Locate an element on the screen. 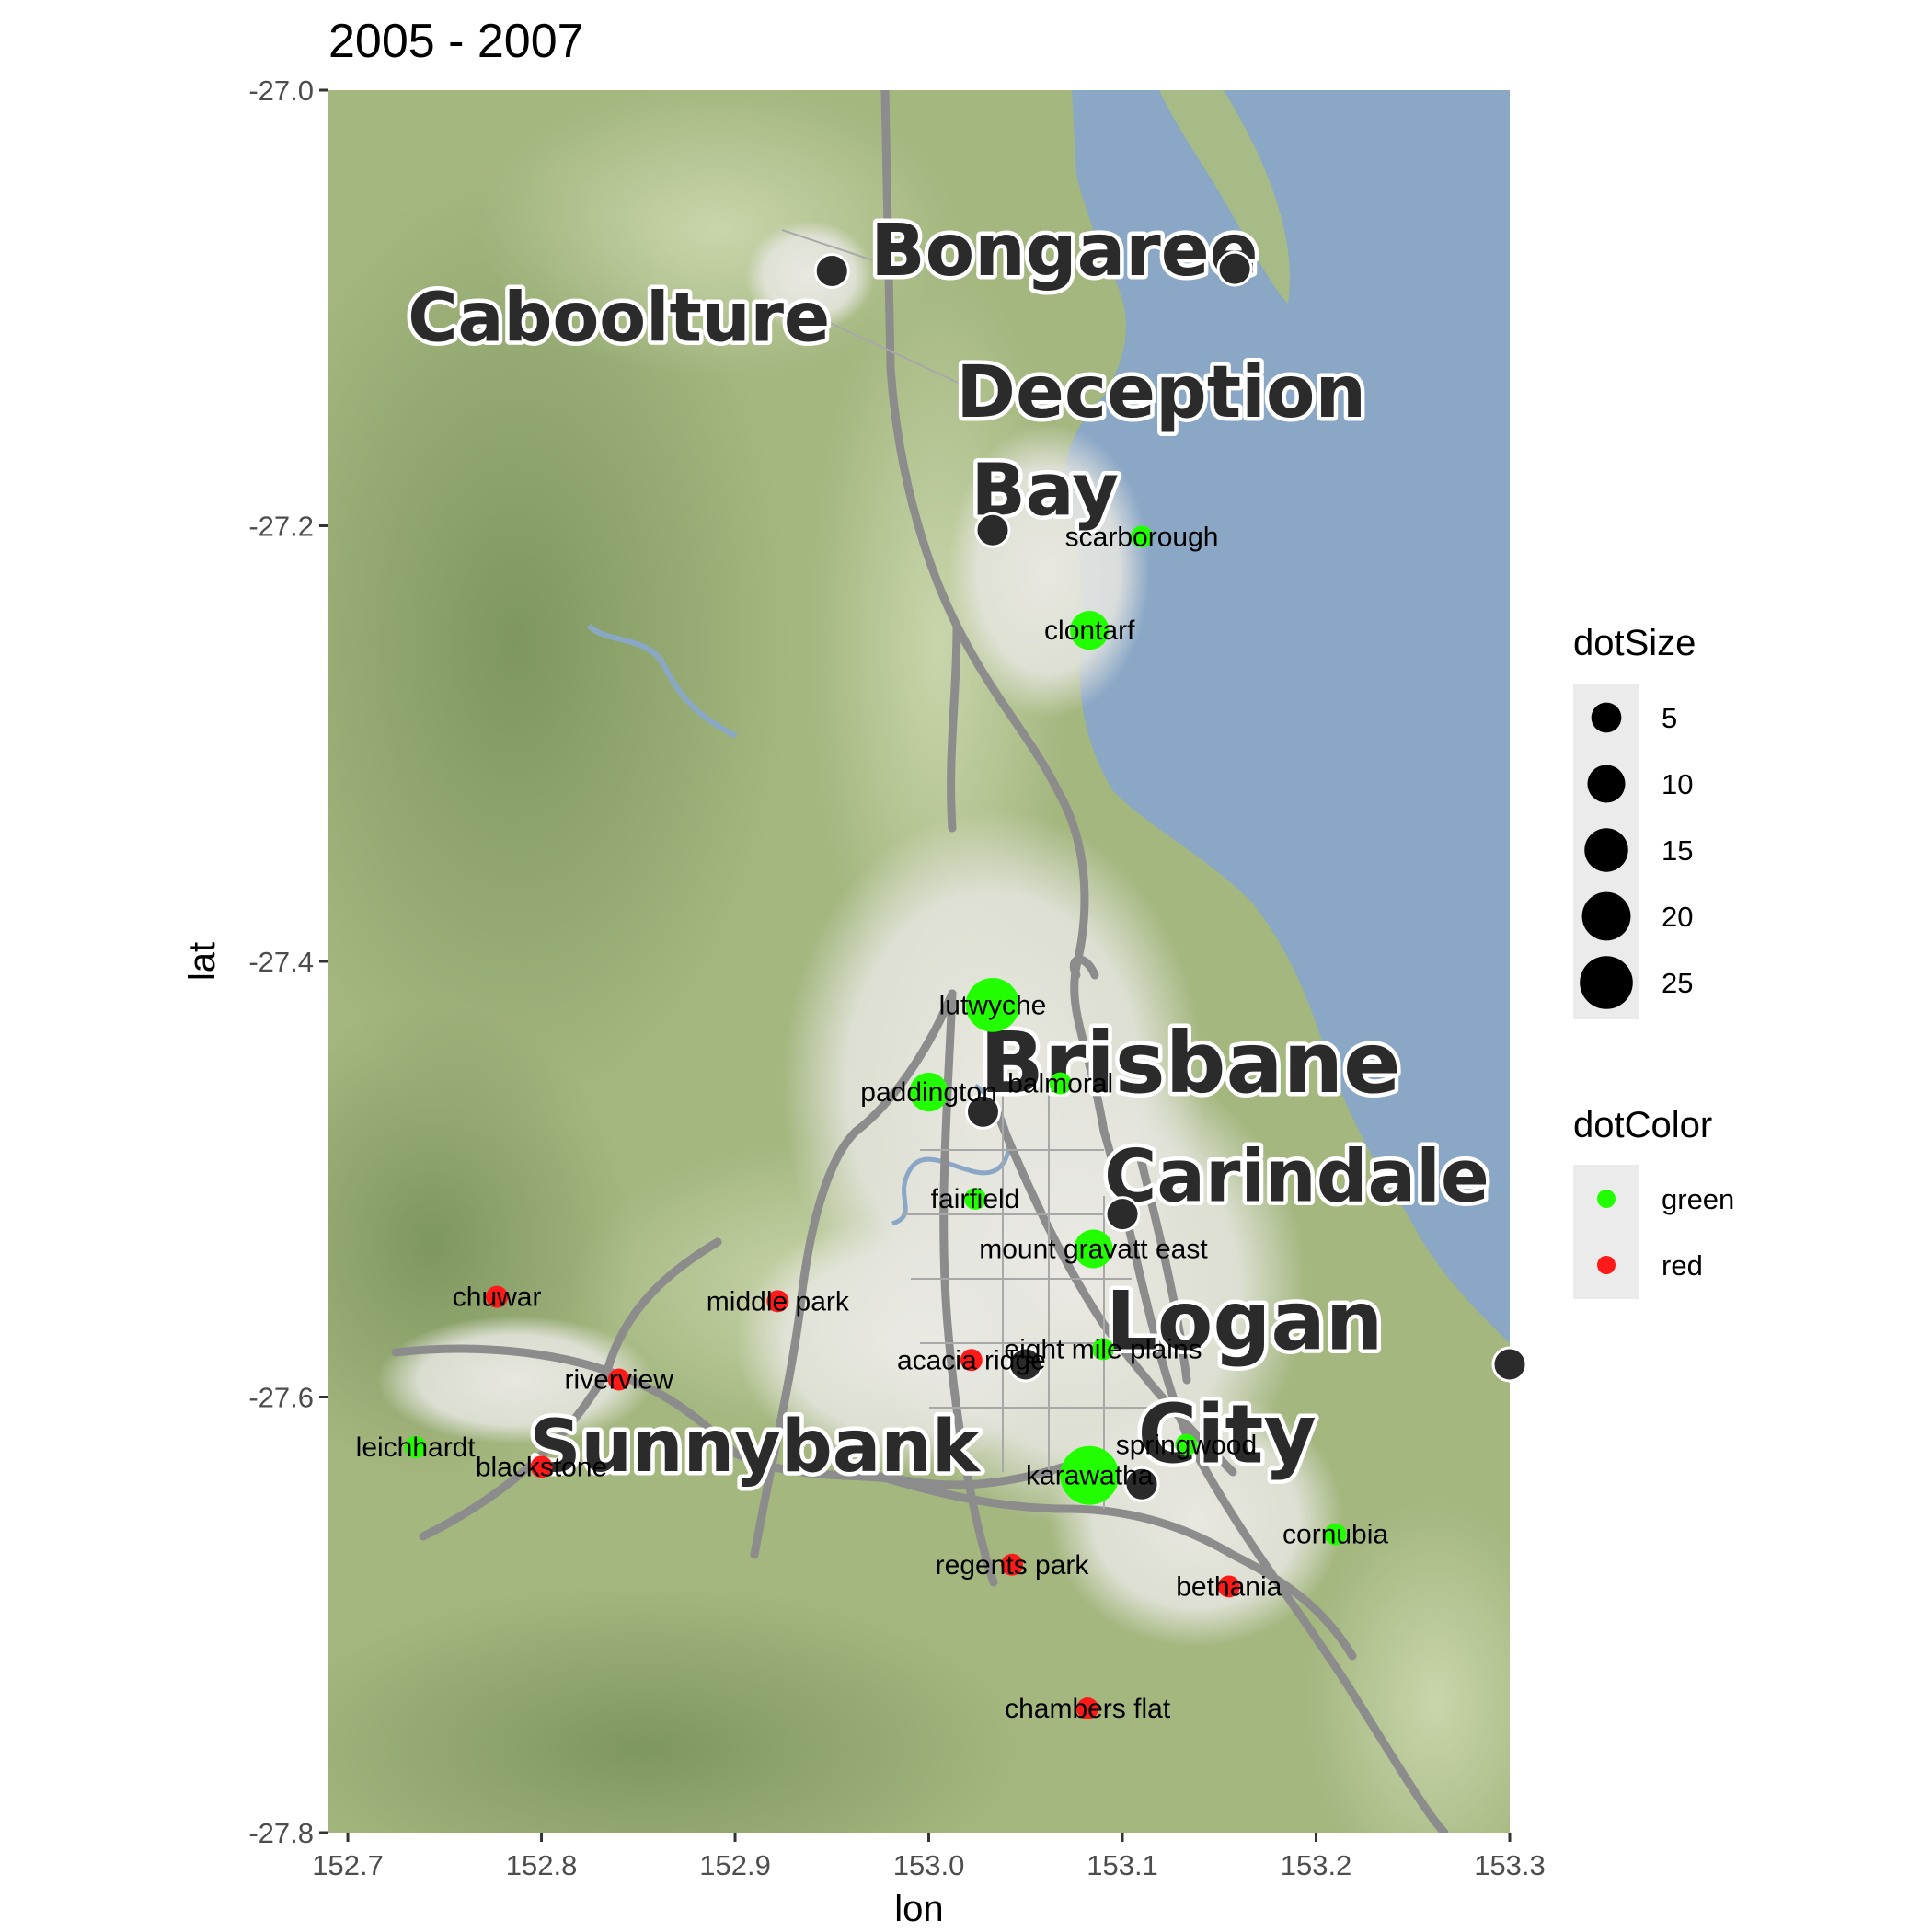 The height and width of the screenshot is (1932, 1932). legend-size-label-25: 25 is located at coordinates (1677, 983).